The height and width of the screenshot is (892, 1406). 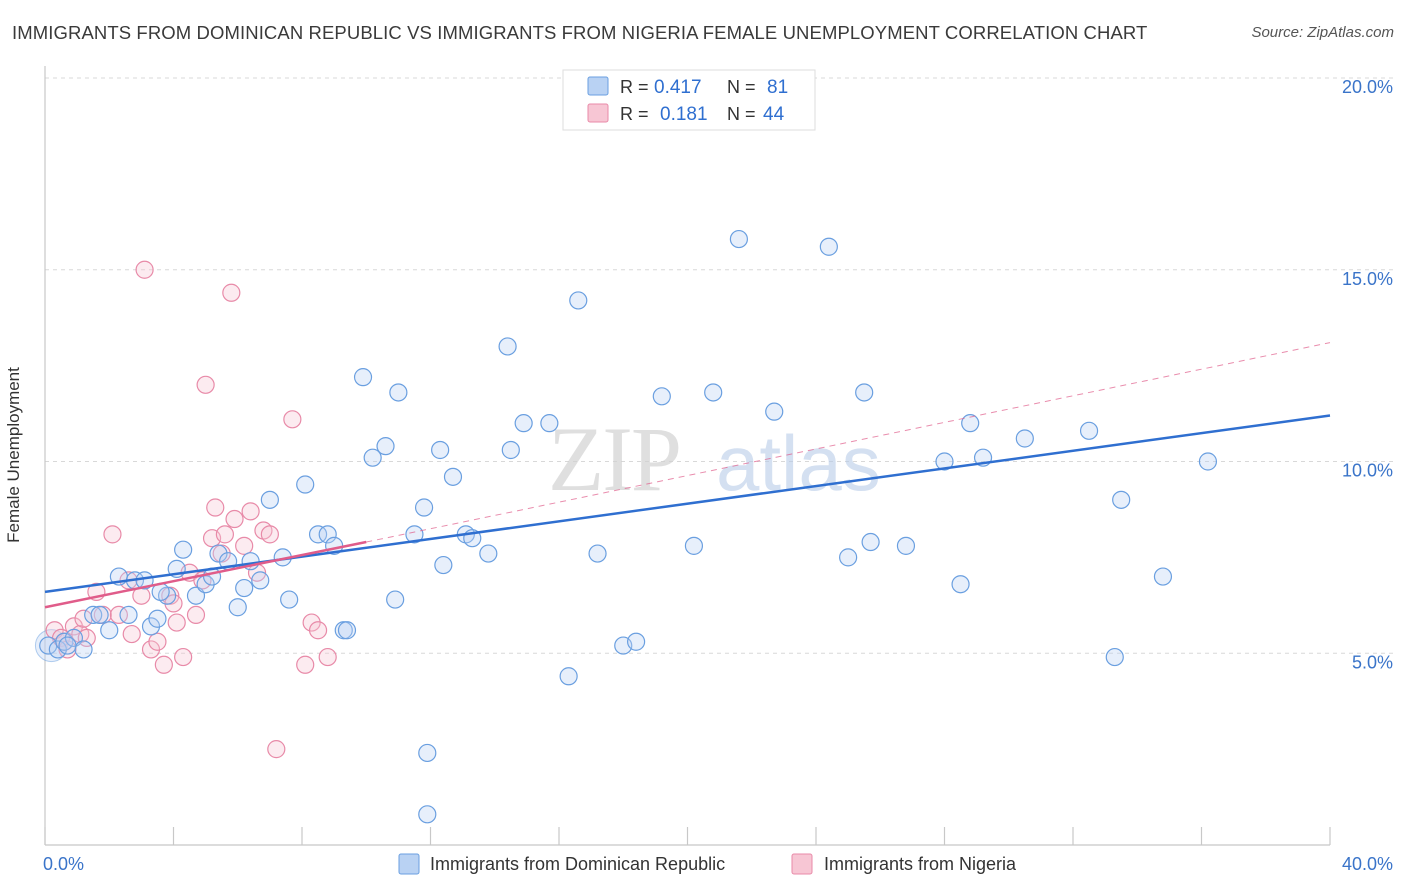 What do you see at coordinates (1367, 471) in the screenshot?
I see `y-tick-label-1: 10.0%` at bounding box center [1367, 471].